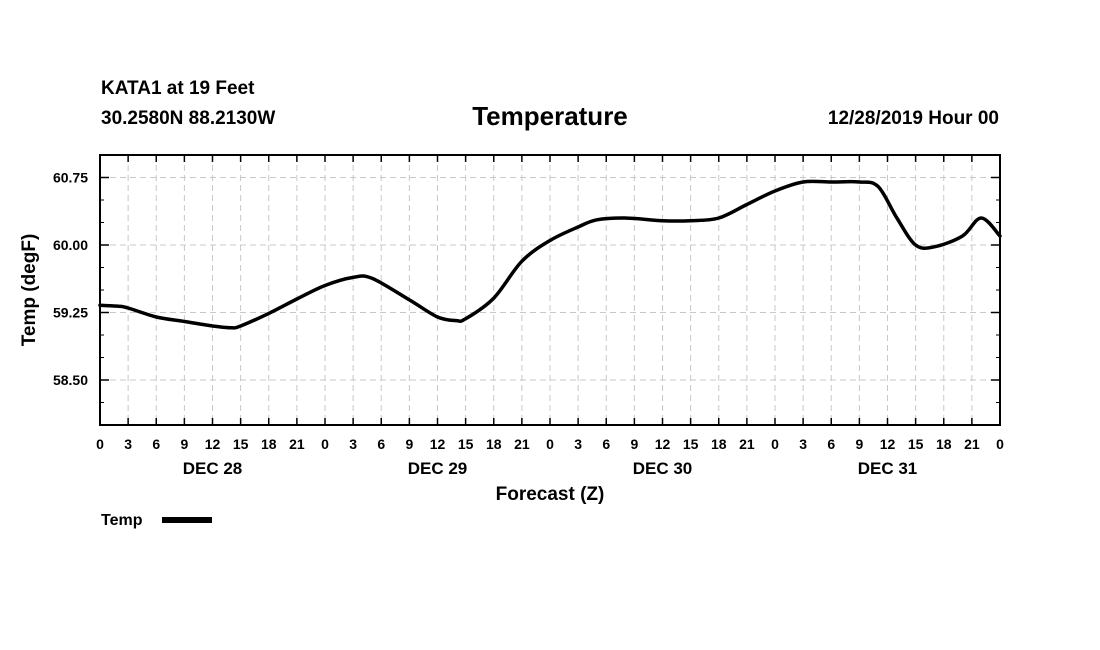  Describe the element at coordinates (29, 290) in the screenshot. I see `y-axis-label: Temp (degF)` at that location.